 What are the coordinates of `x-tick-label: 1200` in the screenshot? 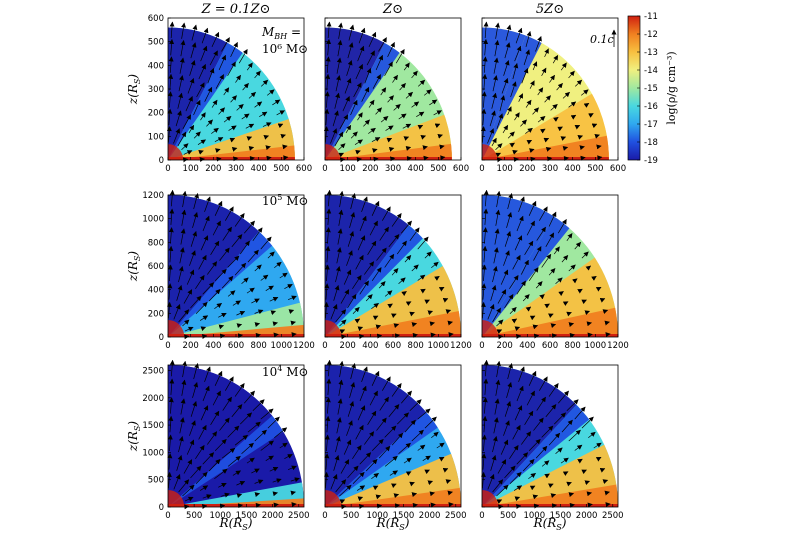 It's located at (461, 346).